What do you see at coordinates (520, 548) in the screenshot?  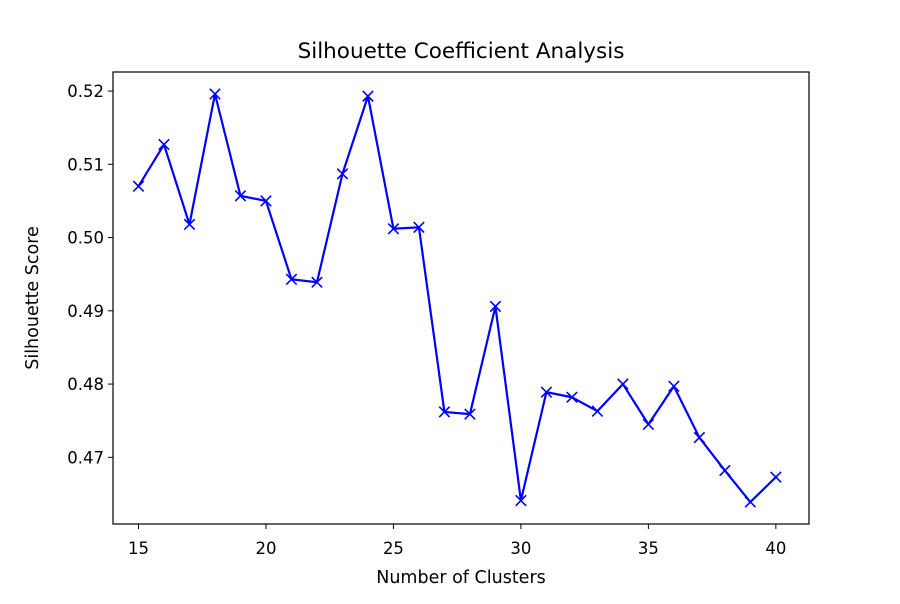 I see `x-tick-label: 30` at bounding box center [520, 548].